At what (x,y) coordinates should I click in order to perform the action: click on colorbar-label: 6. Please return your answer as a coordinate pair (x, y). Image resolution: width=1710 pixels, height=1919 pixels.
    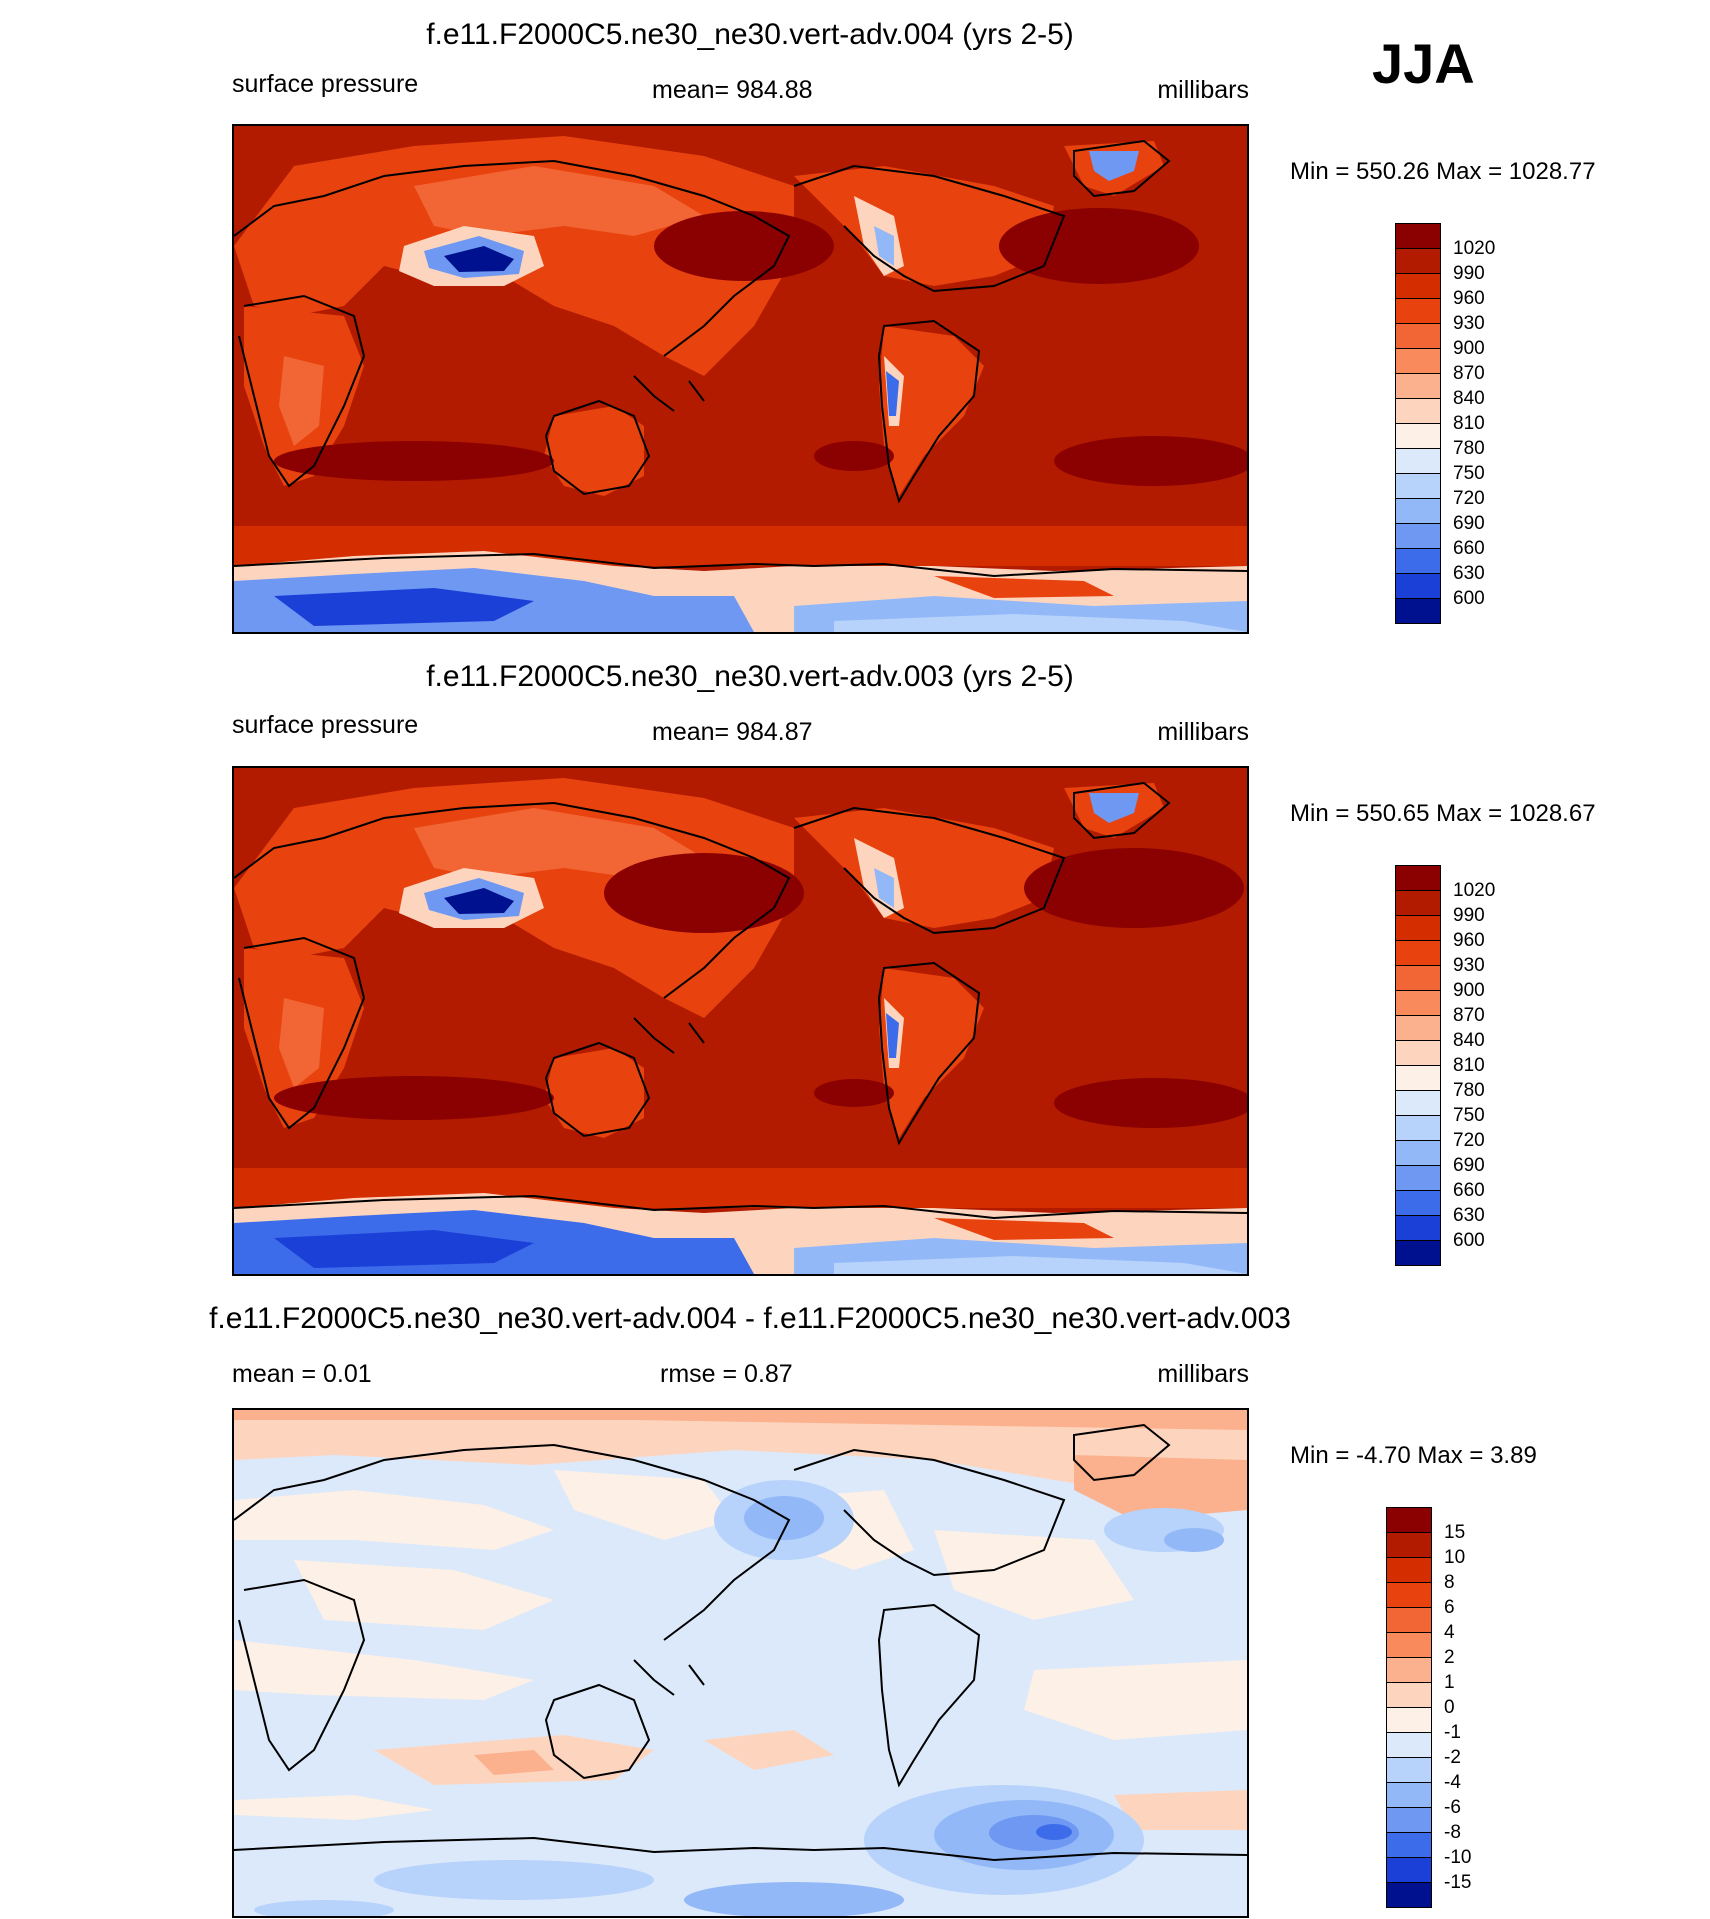
    Looking at the image, I should click on (1449, 1607).